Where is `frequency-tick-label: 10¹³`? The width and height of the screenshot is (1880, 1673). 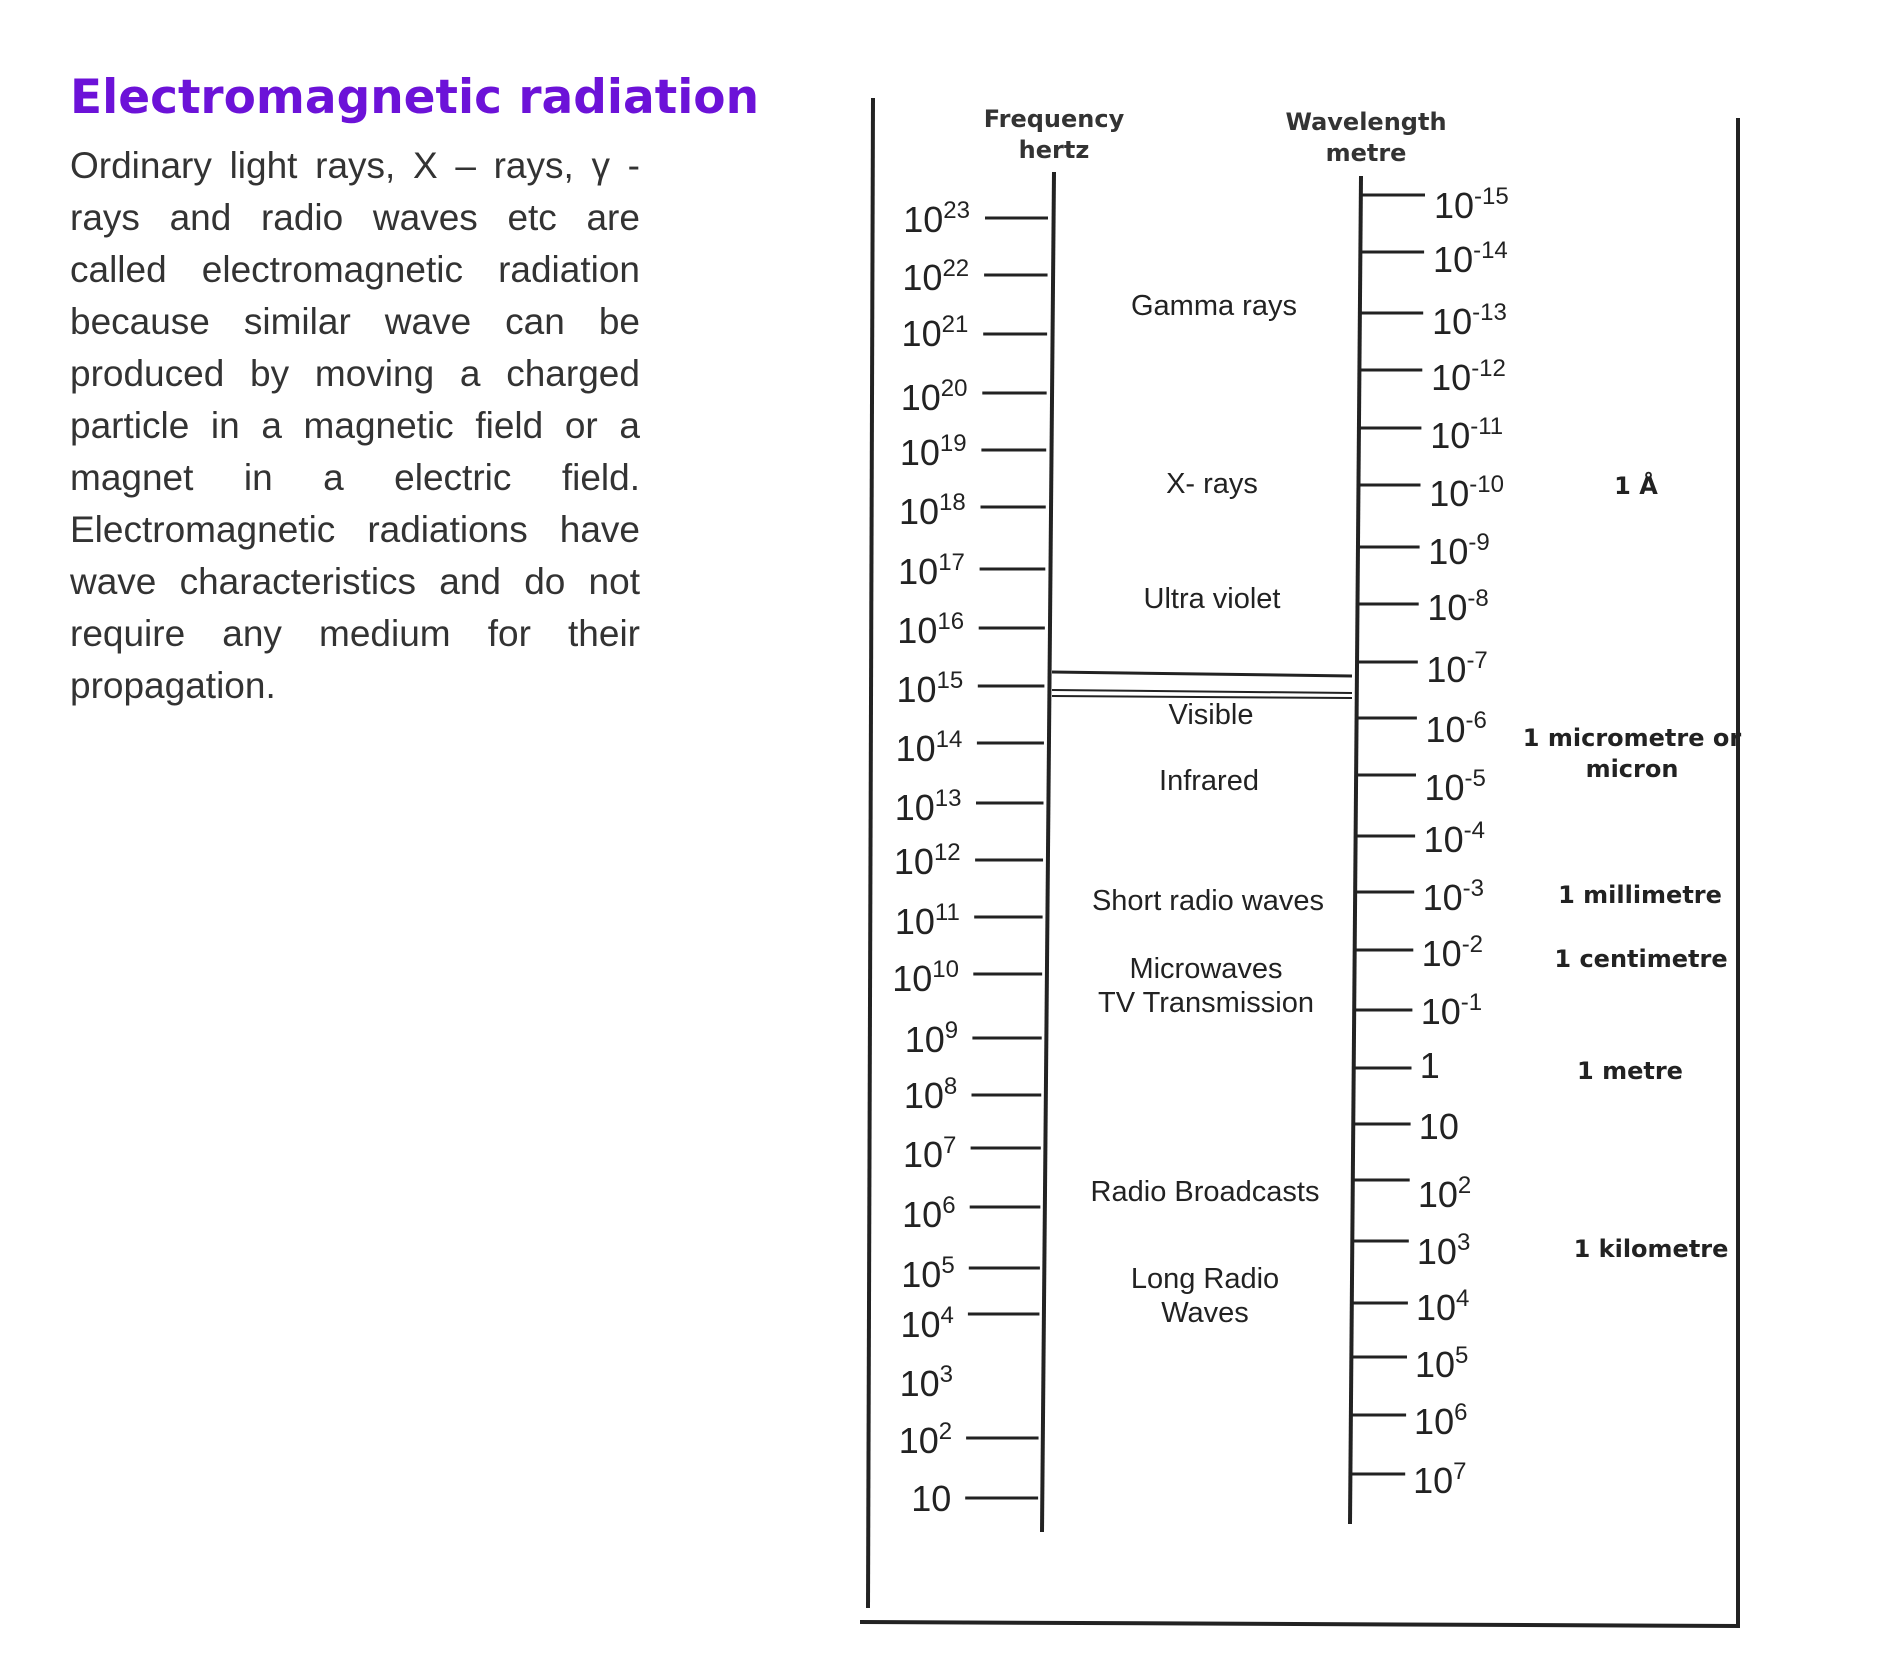
frequency-tick-label: 10¹³ is located at coordinates (928, 806).